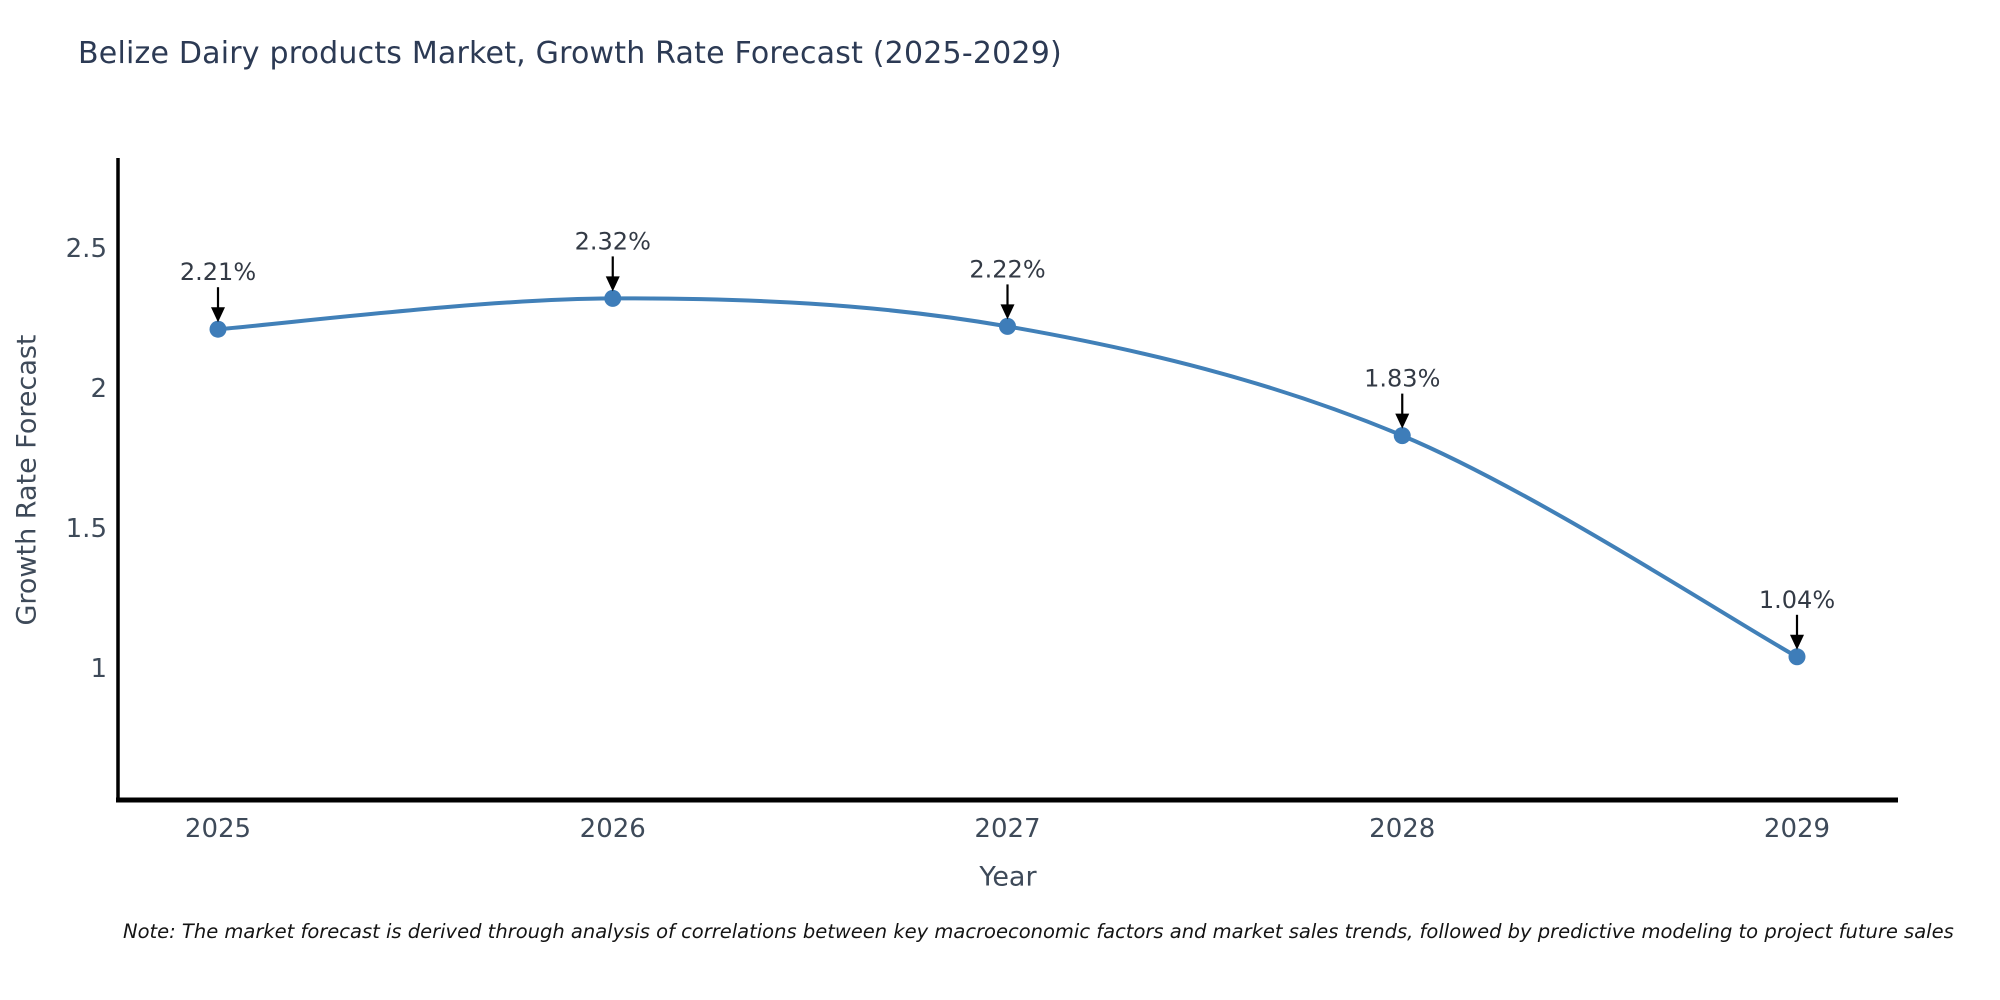 The image size is (2000, 1000). What do you see at coordinates (86, 249) in the screenshot?
I see `y-tick-label: 2.5` at bounding box center [86, 249].